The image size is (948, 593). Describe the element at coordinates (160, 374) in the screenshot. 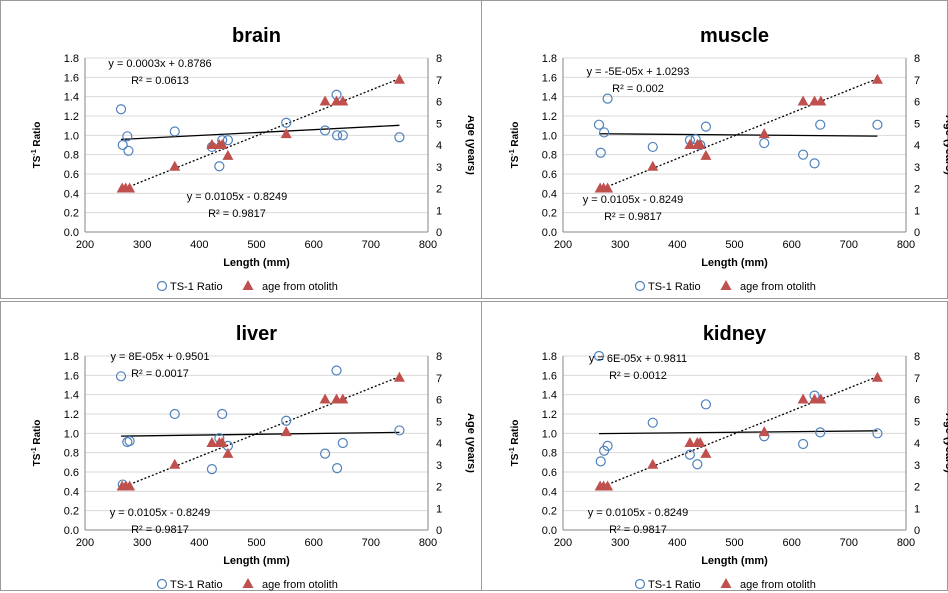

I see `trend-r2-ratio: R² = 0.0017` at that location.